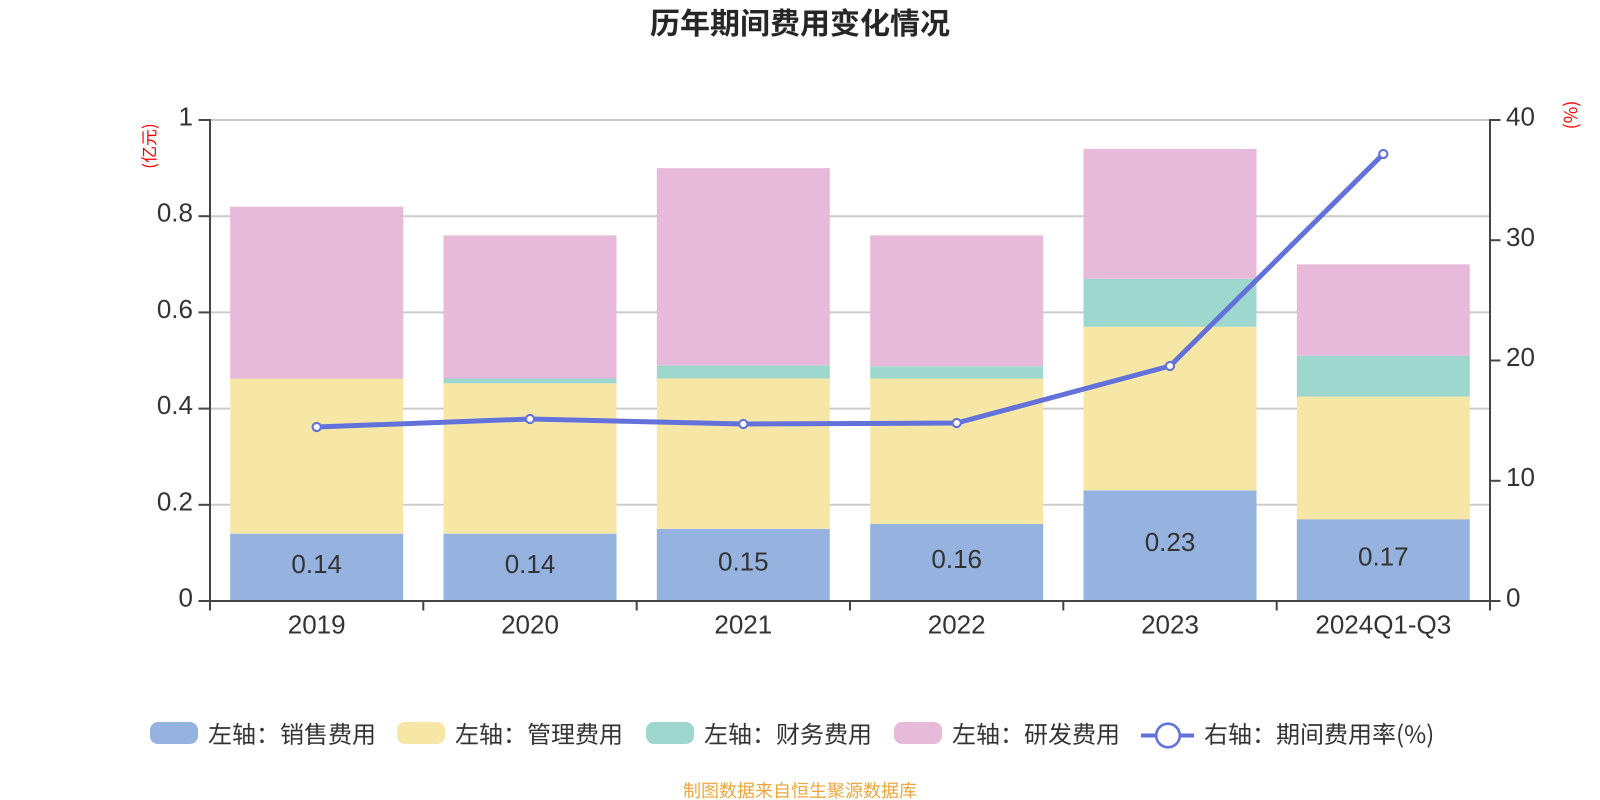 The height and width of the screenshot is (800, 1600). I want to click on svg-text: 10, so click(1520, 477).